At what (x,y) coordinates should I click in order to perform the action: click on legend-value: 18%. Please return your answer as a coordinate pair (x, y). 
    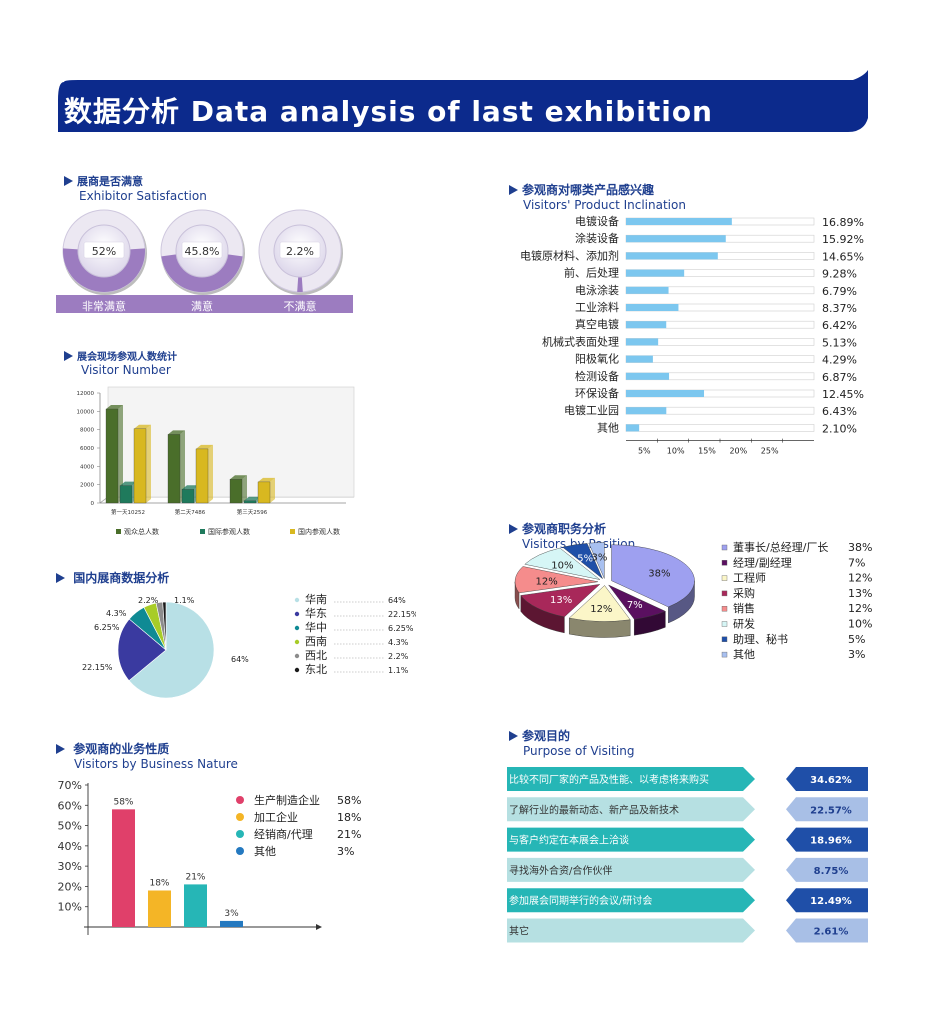
    Looking at the image, I should click on (349, 817).